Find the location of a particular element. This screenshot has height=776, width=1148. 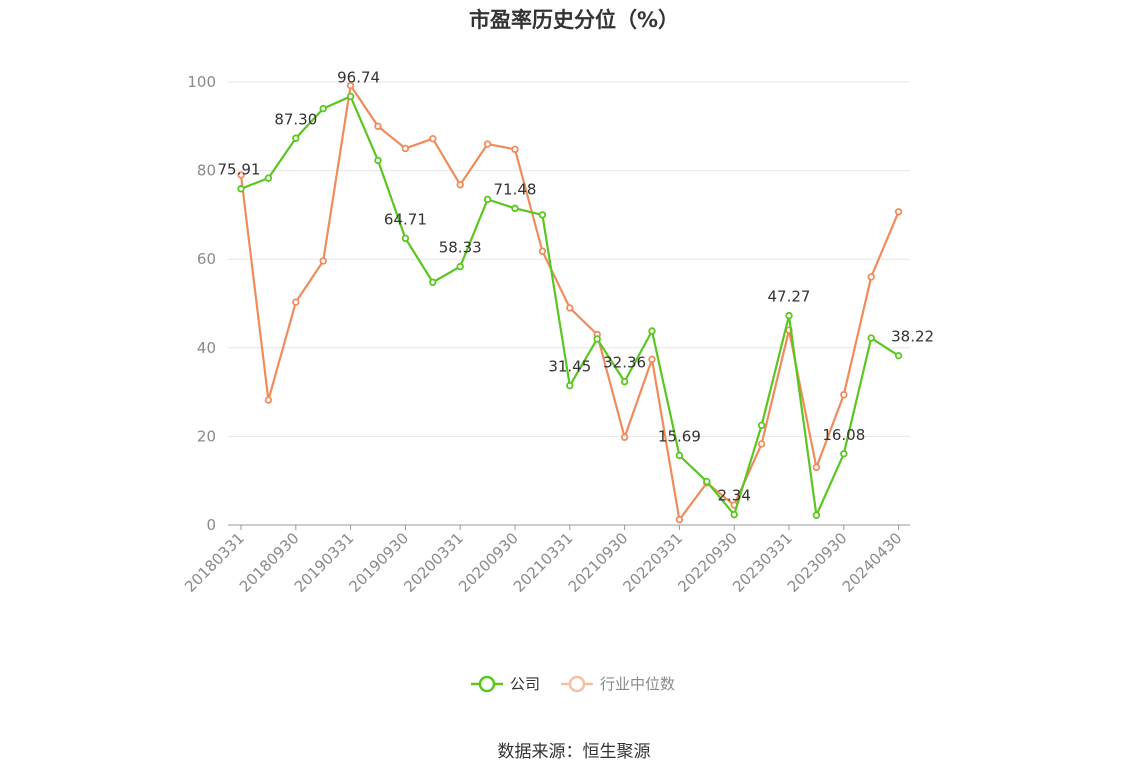

data-label: 47.27 is located at coordinates (789, 297).